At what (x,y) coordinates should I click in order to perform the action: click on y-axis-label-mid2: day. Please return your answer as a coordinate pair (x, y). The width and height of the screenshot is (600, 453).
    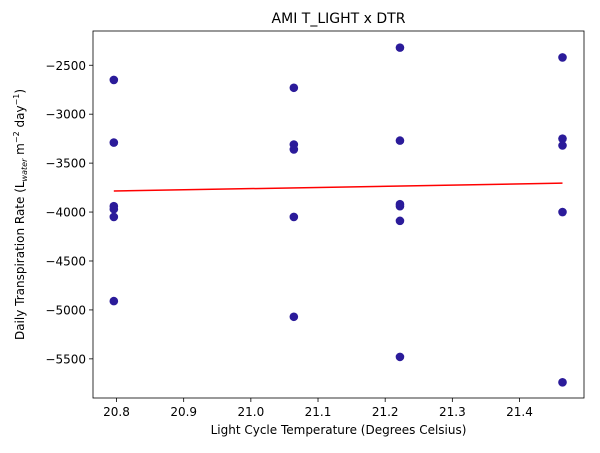
    Looking at the image, I should click on (20, 118).